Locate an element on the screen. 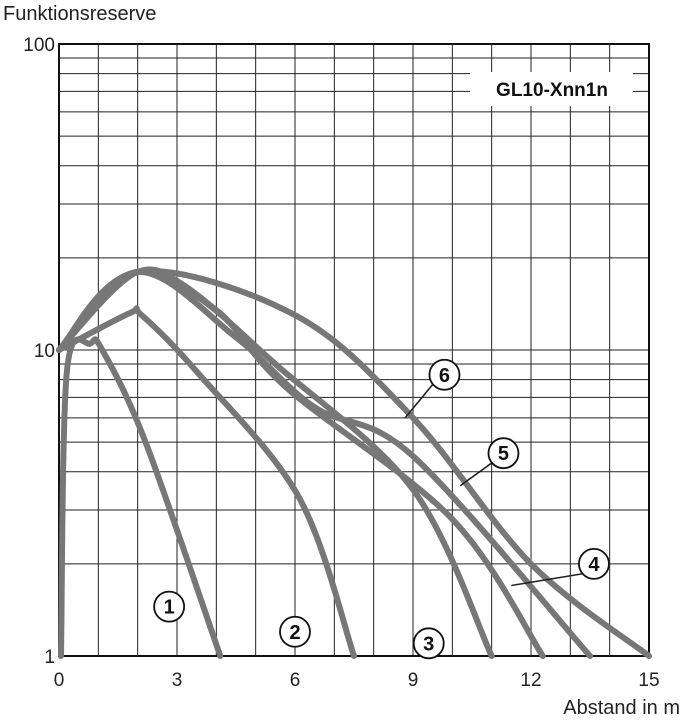  series-marker-6: 6 is located at coordinates (432, 388).